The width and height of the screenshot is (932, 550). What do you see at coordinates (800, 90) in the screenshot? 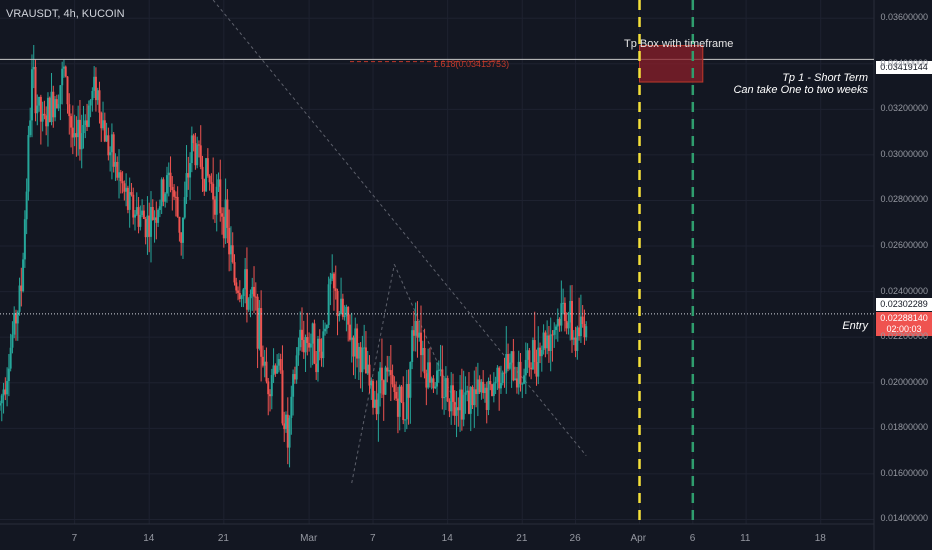
I see `tp-line-2: Can take One to two weeks` at bounding box center [800, 90].